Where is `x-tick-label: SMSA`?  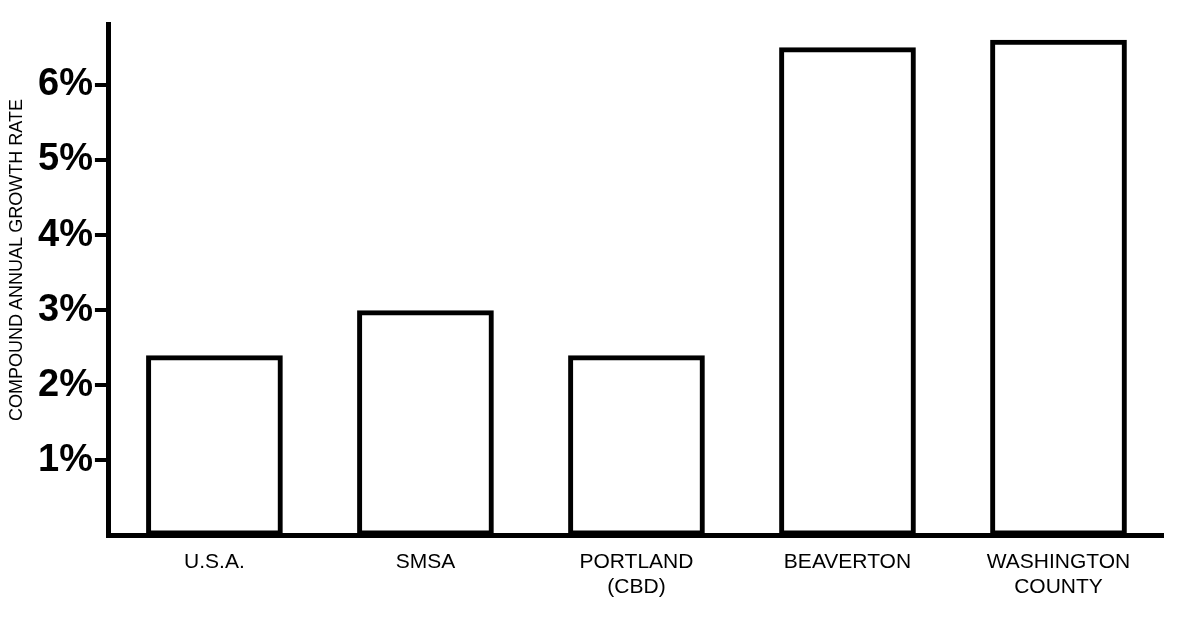
x-tick-label: SMSA is located at coordinates (425, 560).